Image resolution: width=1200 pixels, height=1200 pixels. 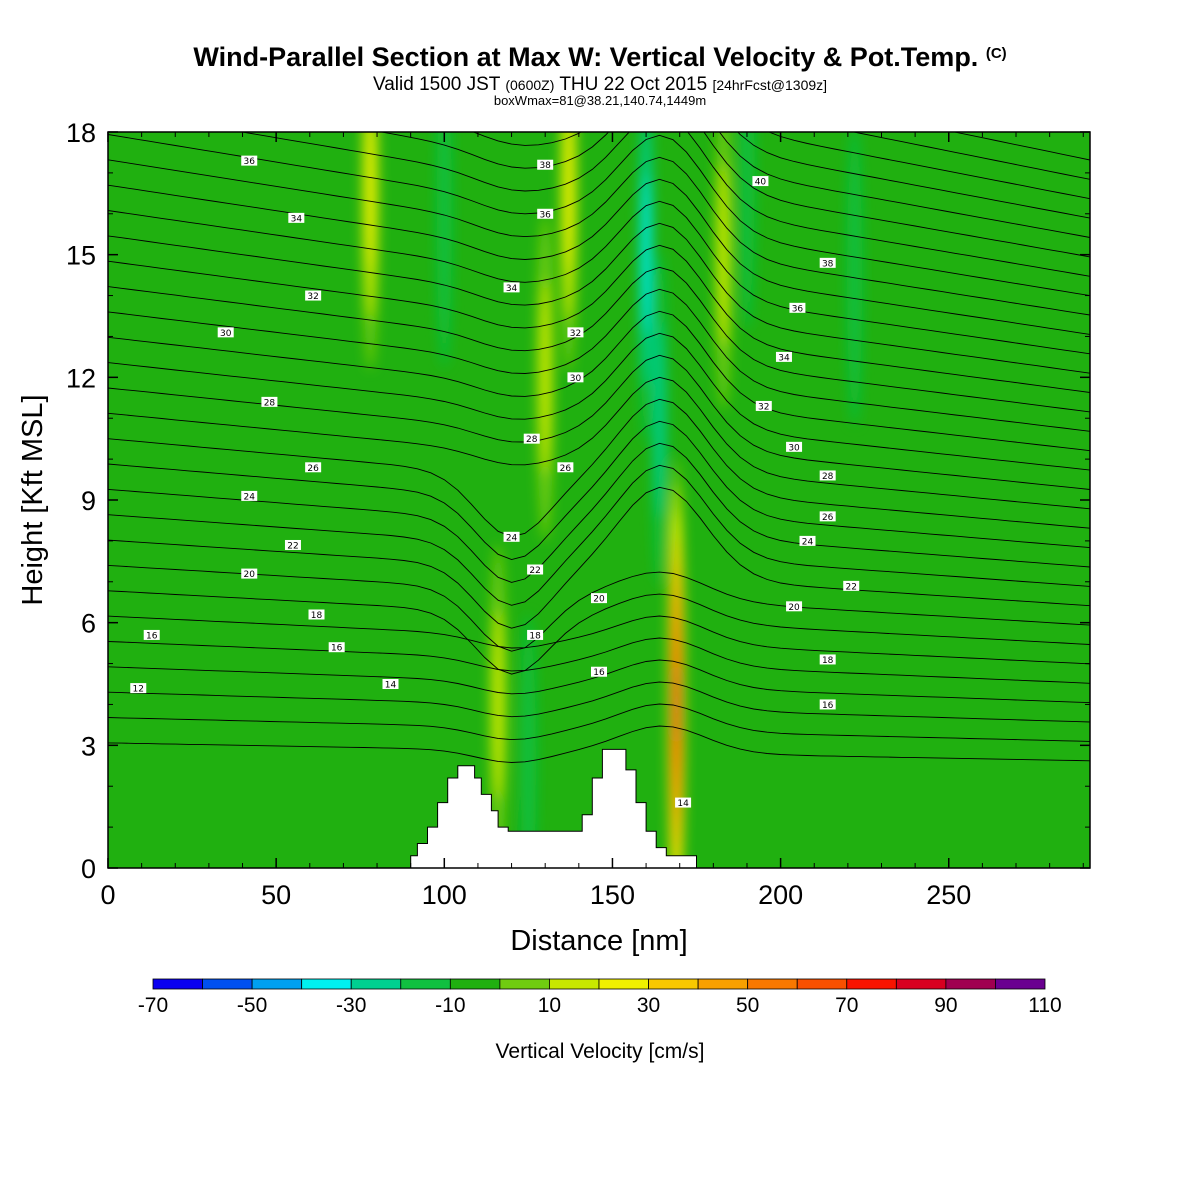 What do you see at coordinates (599, 808) in the screenshot?
I see `terrain-mask` at bounding box center [599, 808].